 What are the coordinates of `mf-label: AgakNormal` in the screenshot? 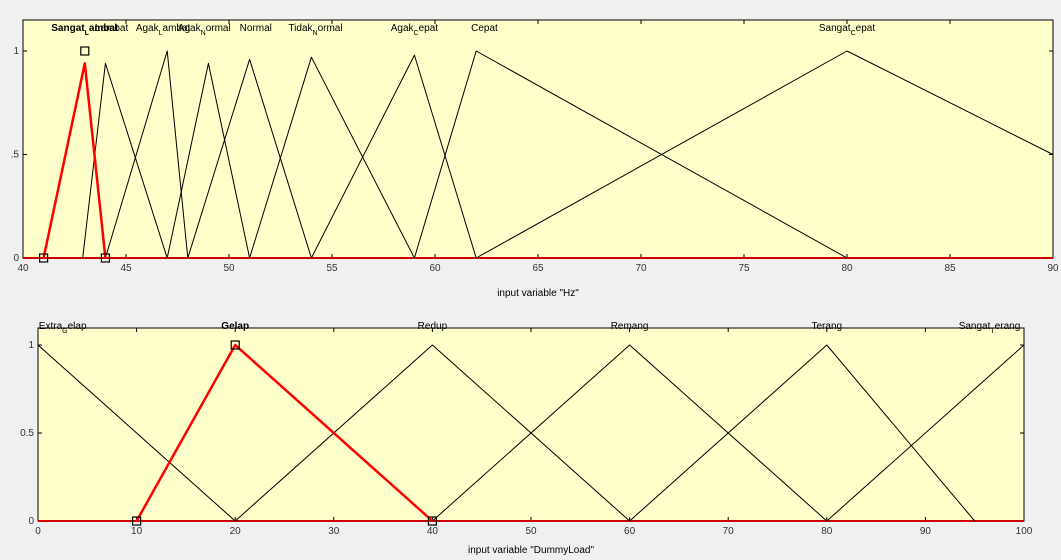 It's located at (204, 30).